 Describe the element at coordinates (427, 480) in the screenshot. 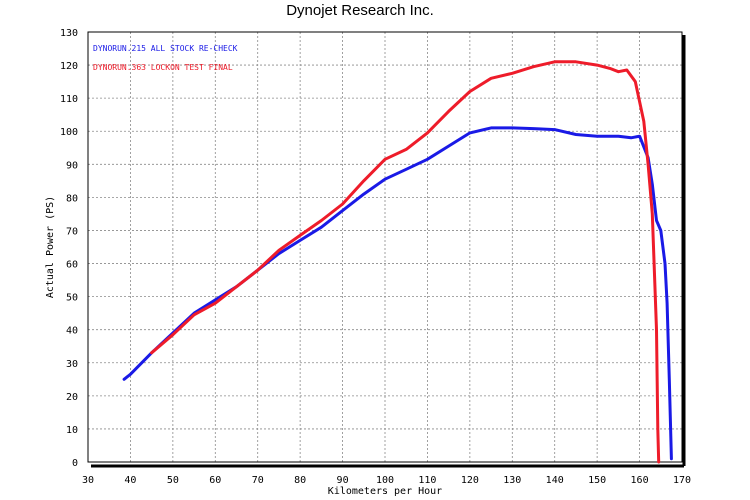

I see `x-tick-label: 110` at that location.